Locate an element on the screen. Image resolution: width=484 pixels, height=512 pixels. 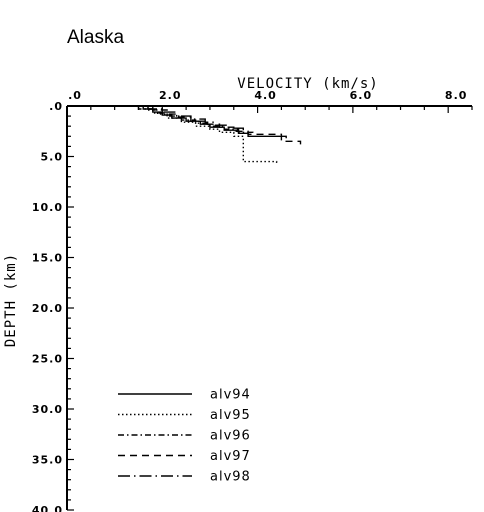
x-tick-label: 2.0 is located at coordinates (170, 95).